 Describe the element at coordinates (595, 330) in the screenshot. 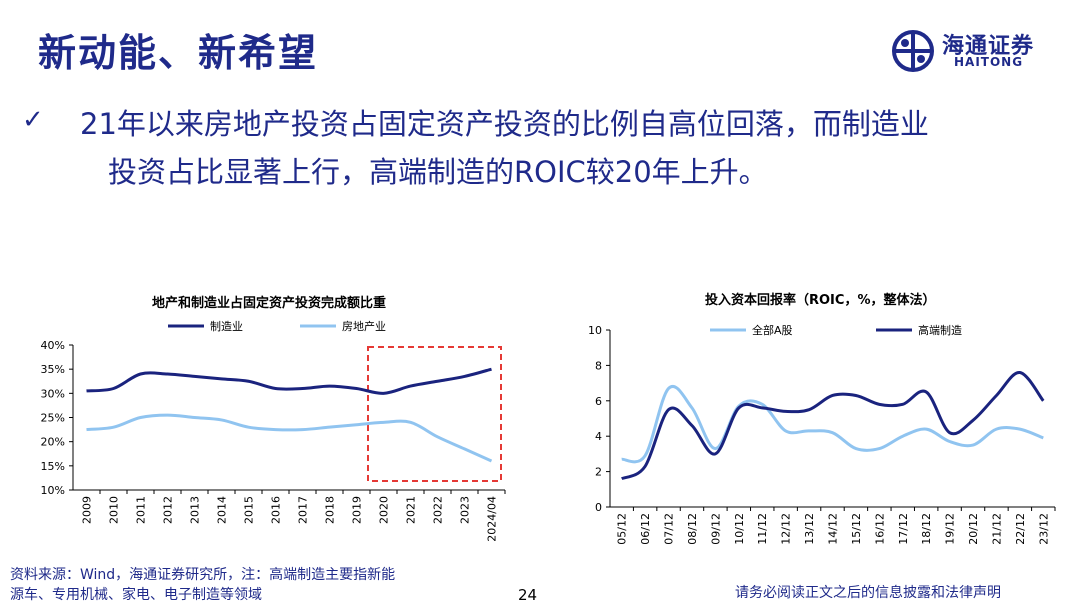

I see `y-tick-label: 10` at that location.